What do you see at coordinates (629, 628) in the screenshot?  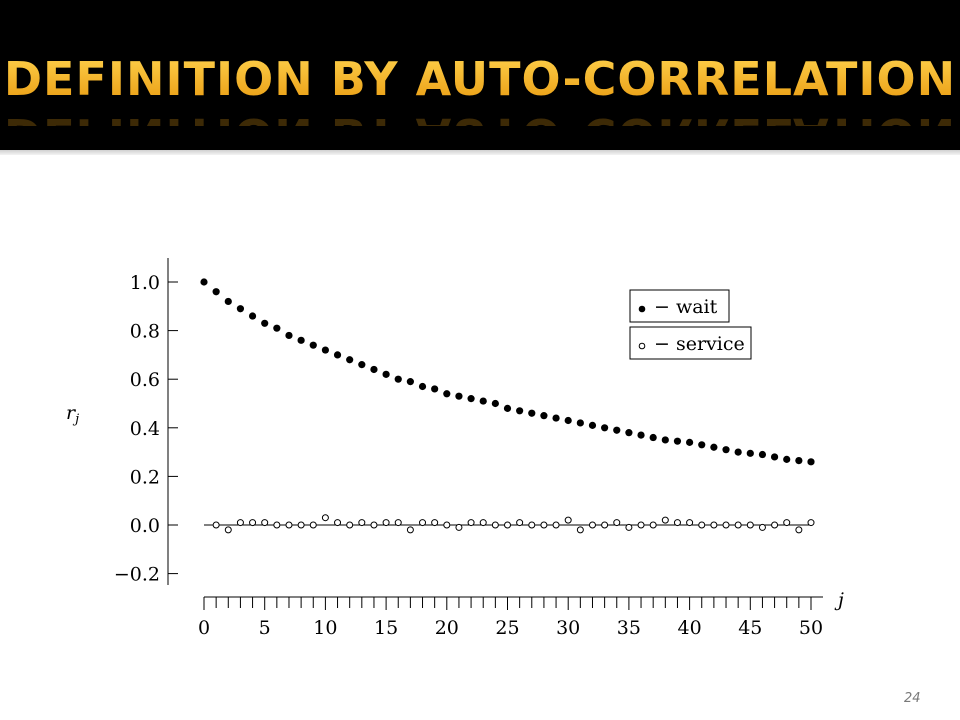 I see `x-tick-label: 35` at bounding box center [629, 628].